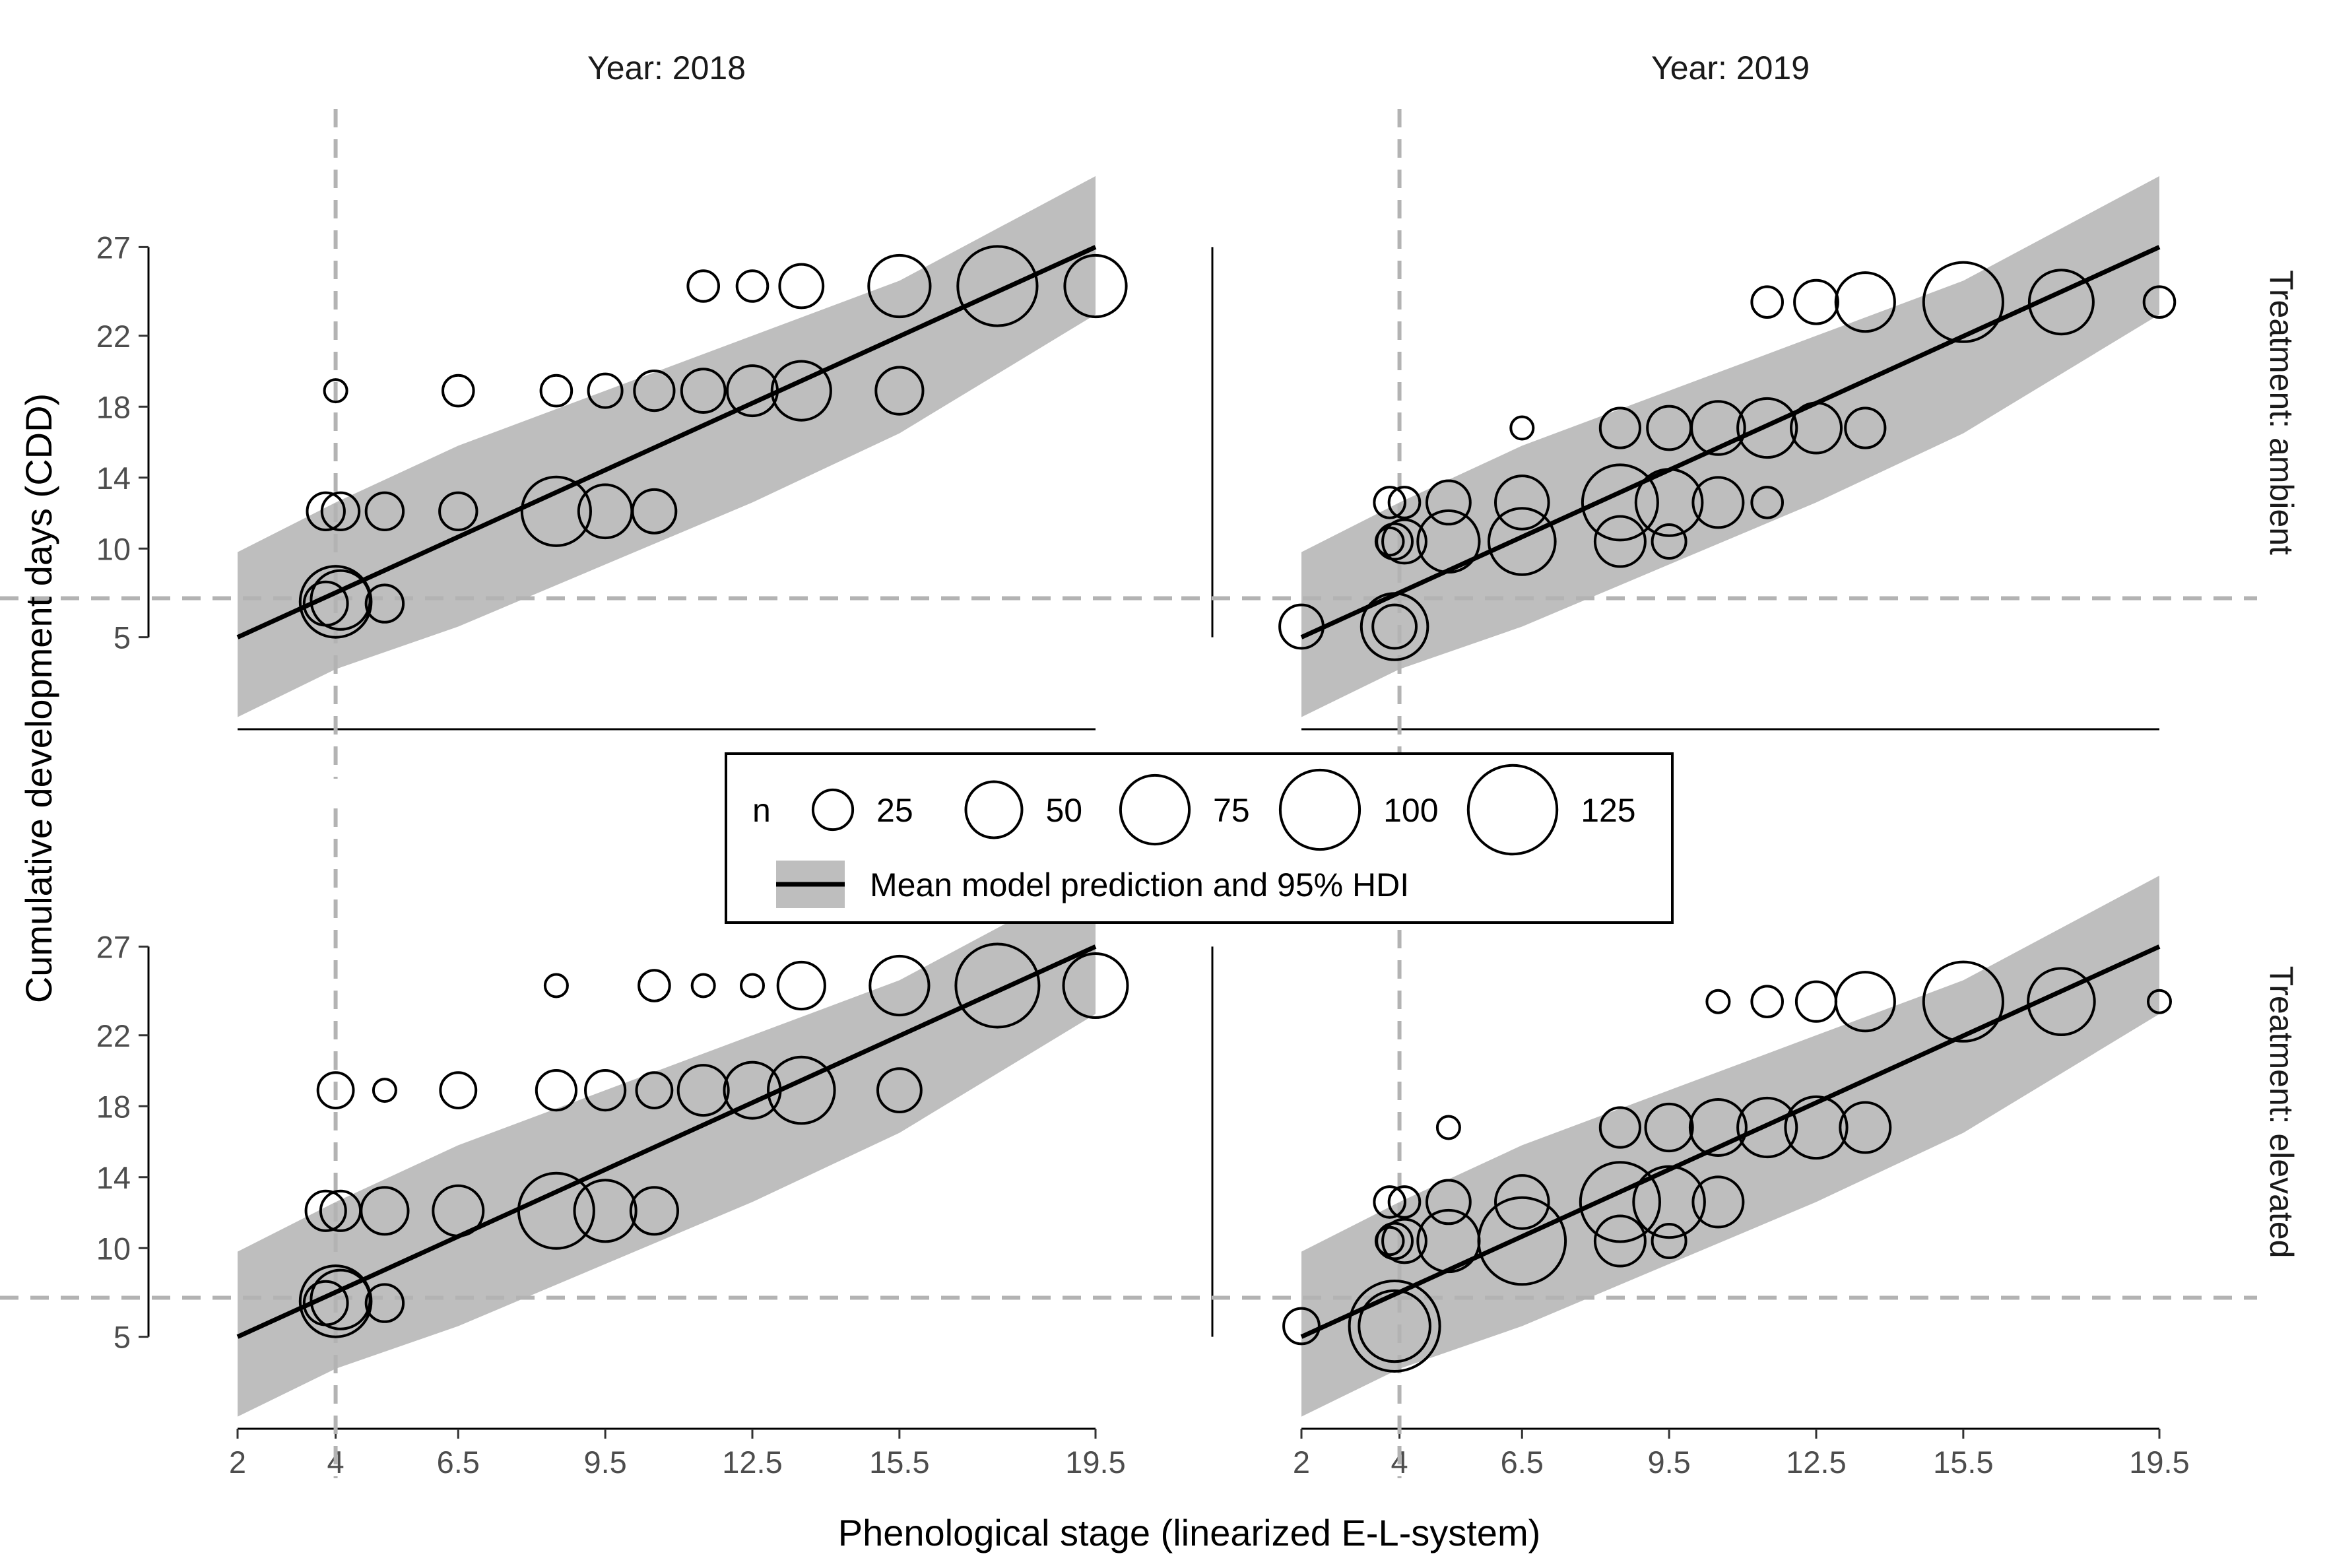 The image size is (2327, 1568). What do you see at coordinates (1608, 811) in the screenshot?
I see `legend-size-label: 125` at bounding box center [1608, 811].